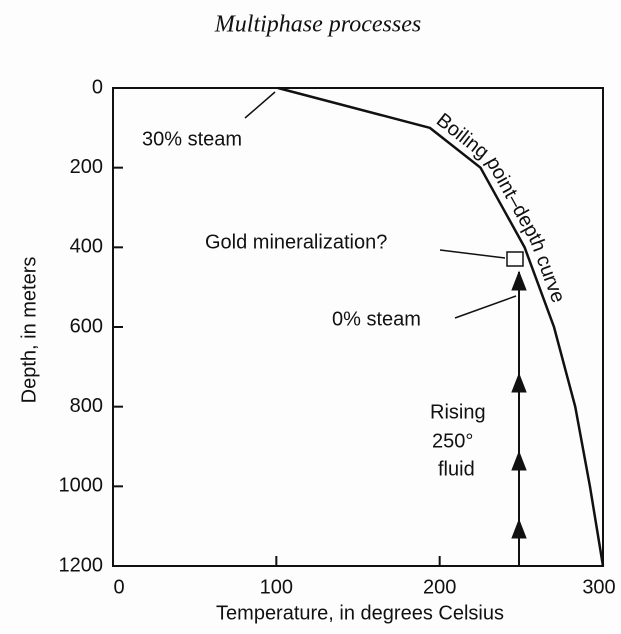 The image size is (621, 634). What do you see at coordinates (598, 587) in the screenshot?
I see `x-tick-label: 300` at bounding box center [598, 587].